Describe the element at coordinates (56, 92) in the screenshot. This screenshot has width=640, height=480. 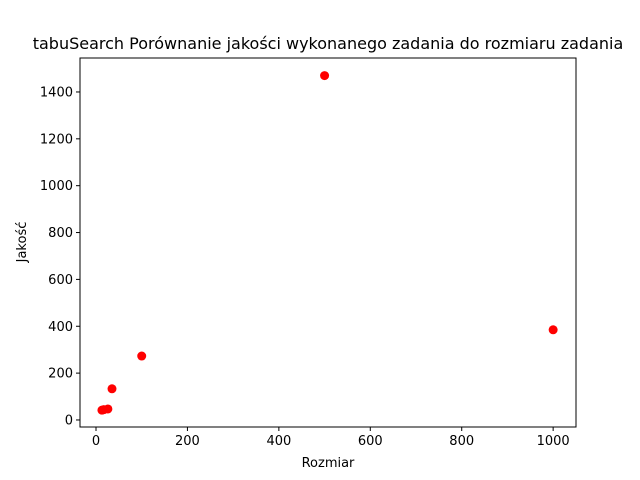
I see `y-tick-label: 1400` at that location.